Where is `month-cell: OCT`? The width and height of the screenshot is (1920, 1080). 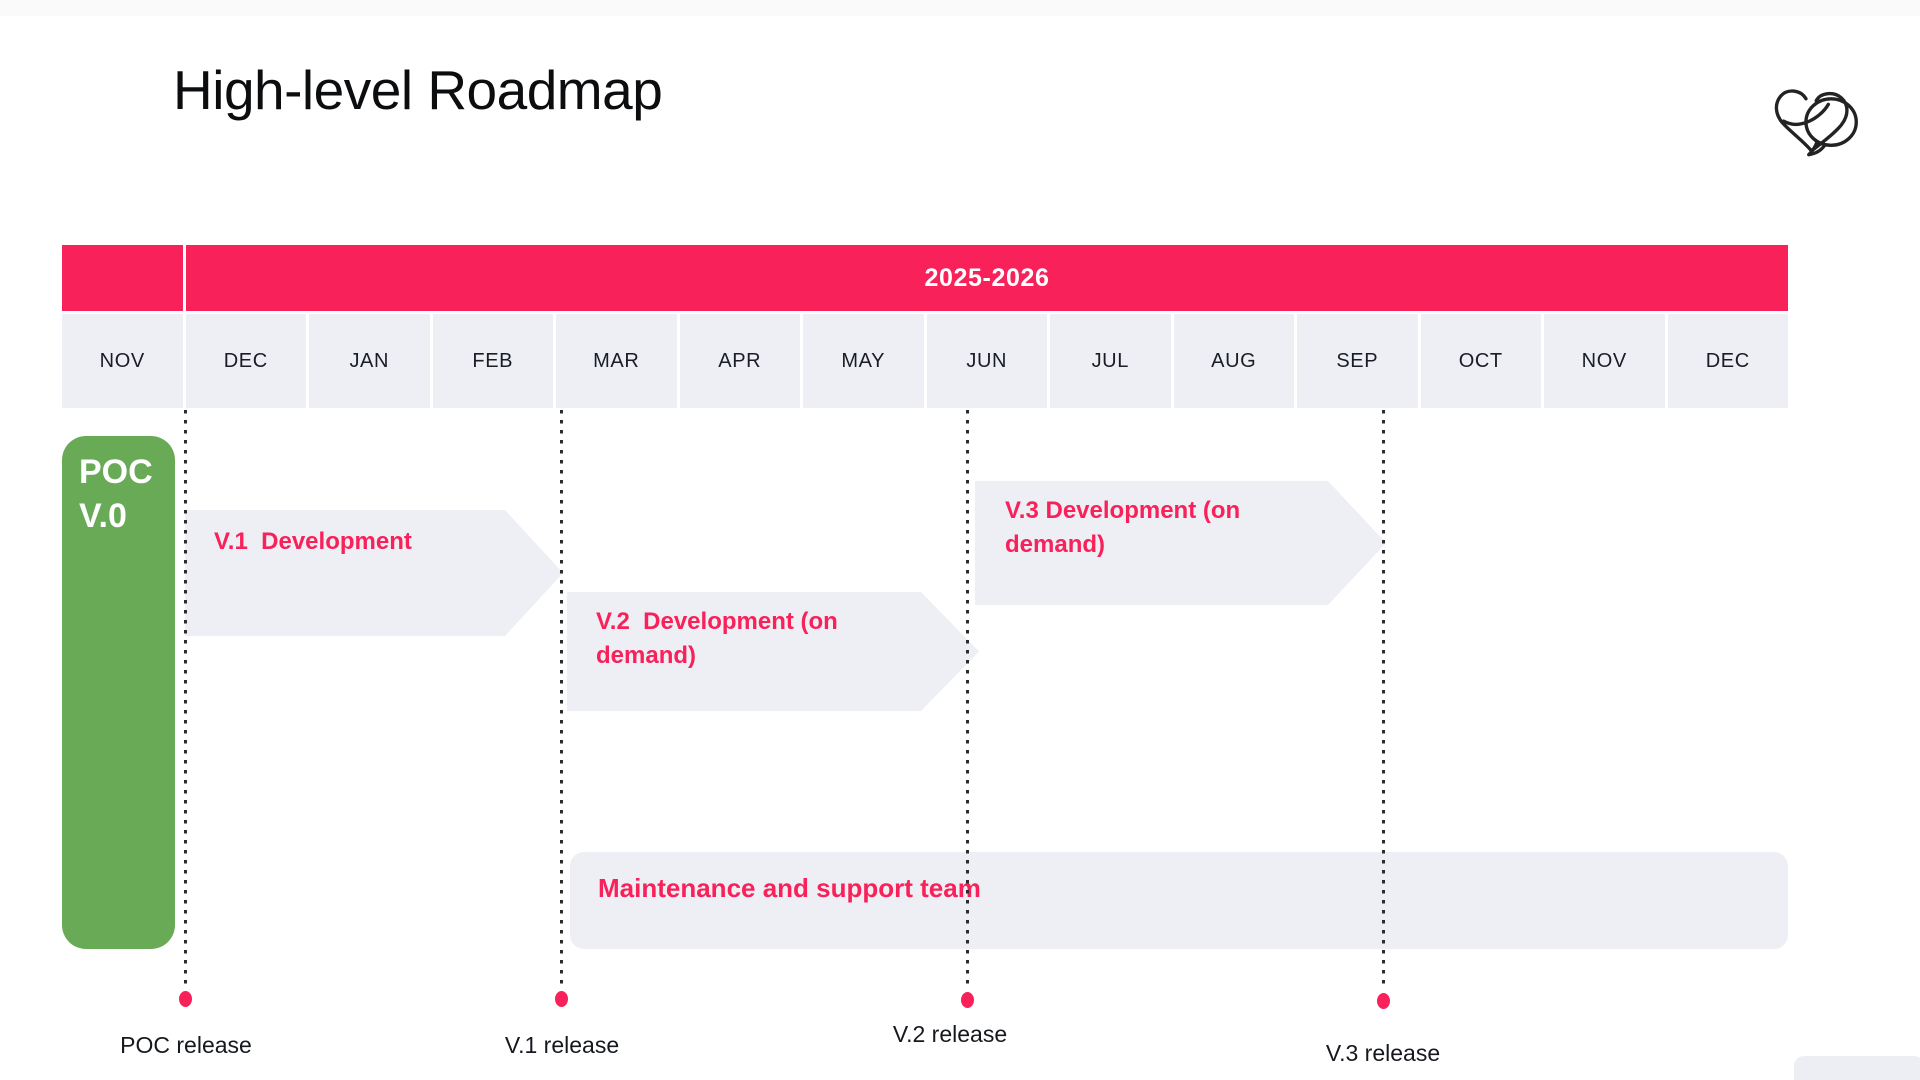
month-cell: OCT is located at coordinates (1480, 361).